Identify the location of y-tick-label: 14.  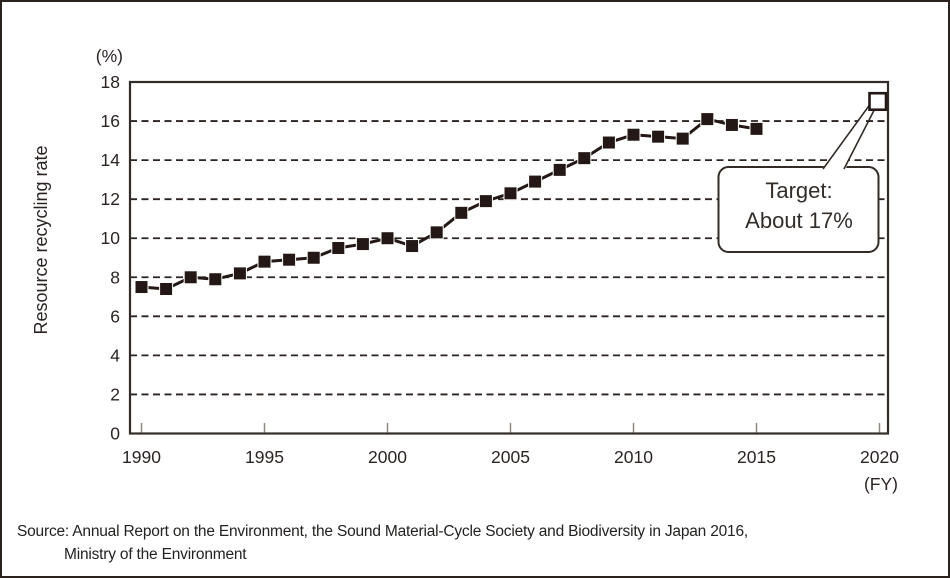
(111, 160).